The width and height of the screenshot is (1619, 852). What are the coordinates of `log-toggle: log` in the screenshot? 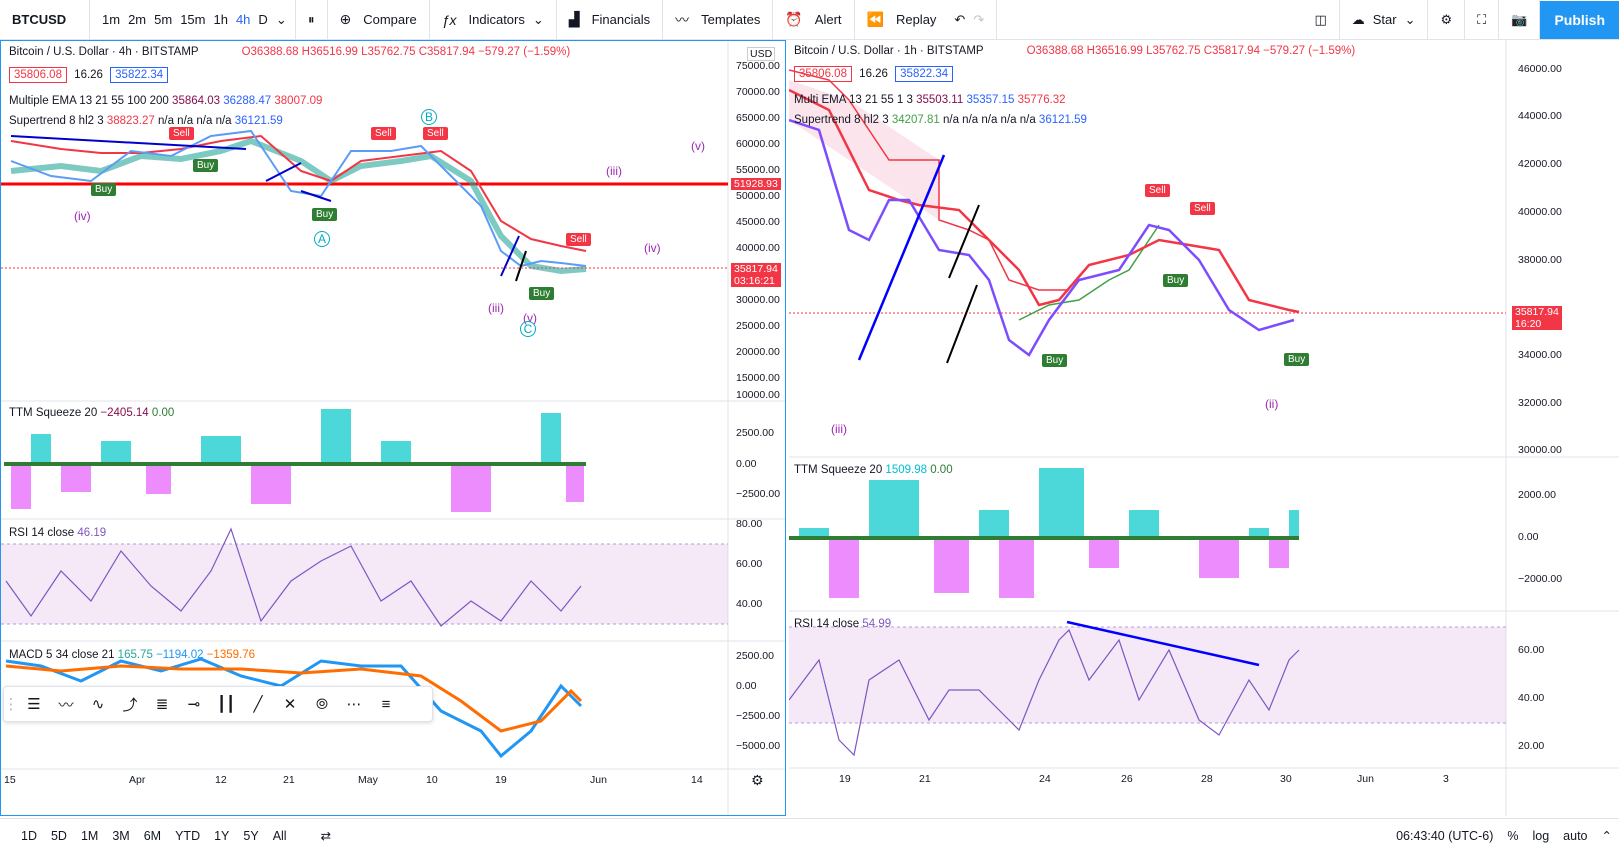 It's located at (1541, 835).